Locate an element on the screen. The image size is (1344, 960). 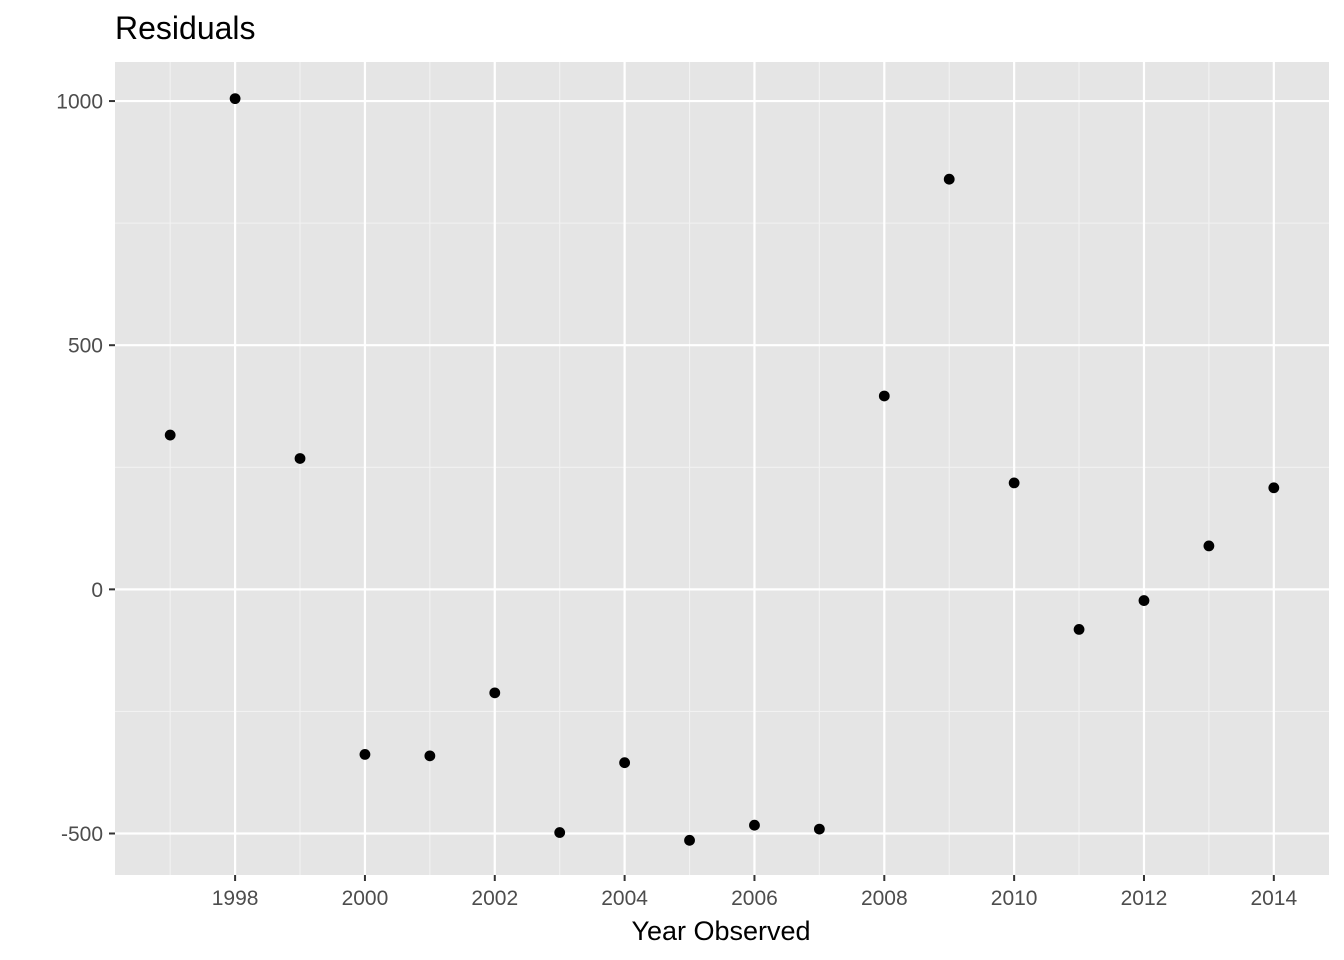
x-tick-label: 1998 is located at coordinates (235, 898).